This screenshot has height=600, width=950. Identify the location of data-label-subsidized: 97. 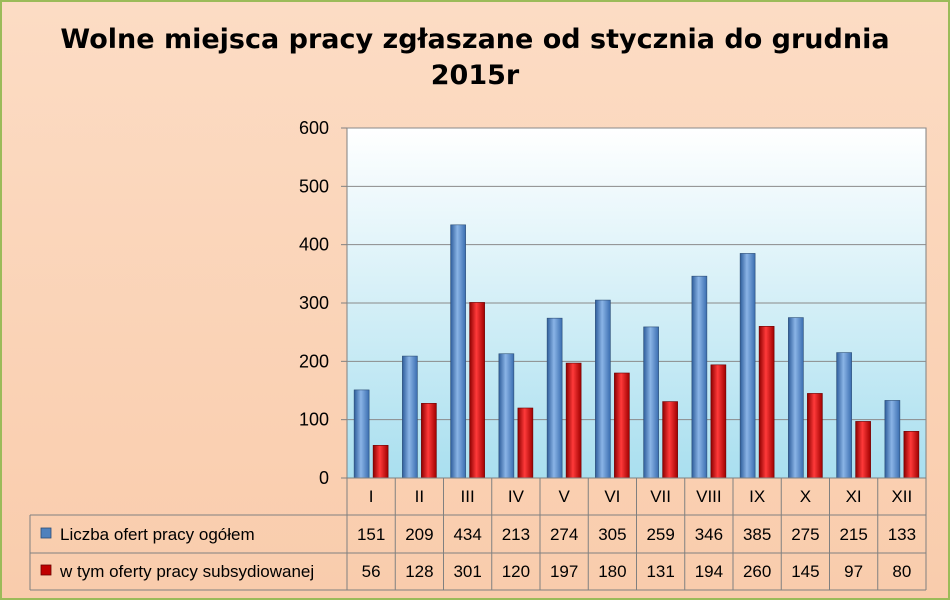
(853, 571).